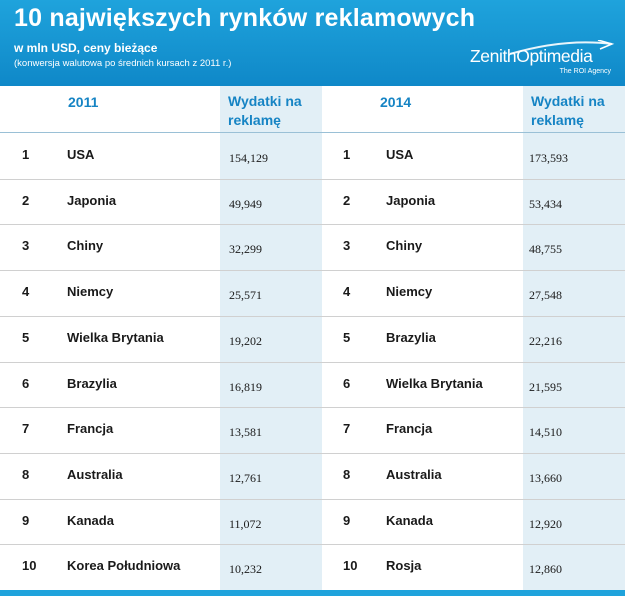 The height and width of the screenshot is (596, 625). Describe the element at coordinates (83, 102) in the screenshot. I see `header-year-2011: 2011` at that location.